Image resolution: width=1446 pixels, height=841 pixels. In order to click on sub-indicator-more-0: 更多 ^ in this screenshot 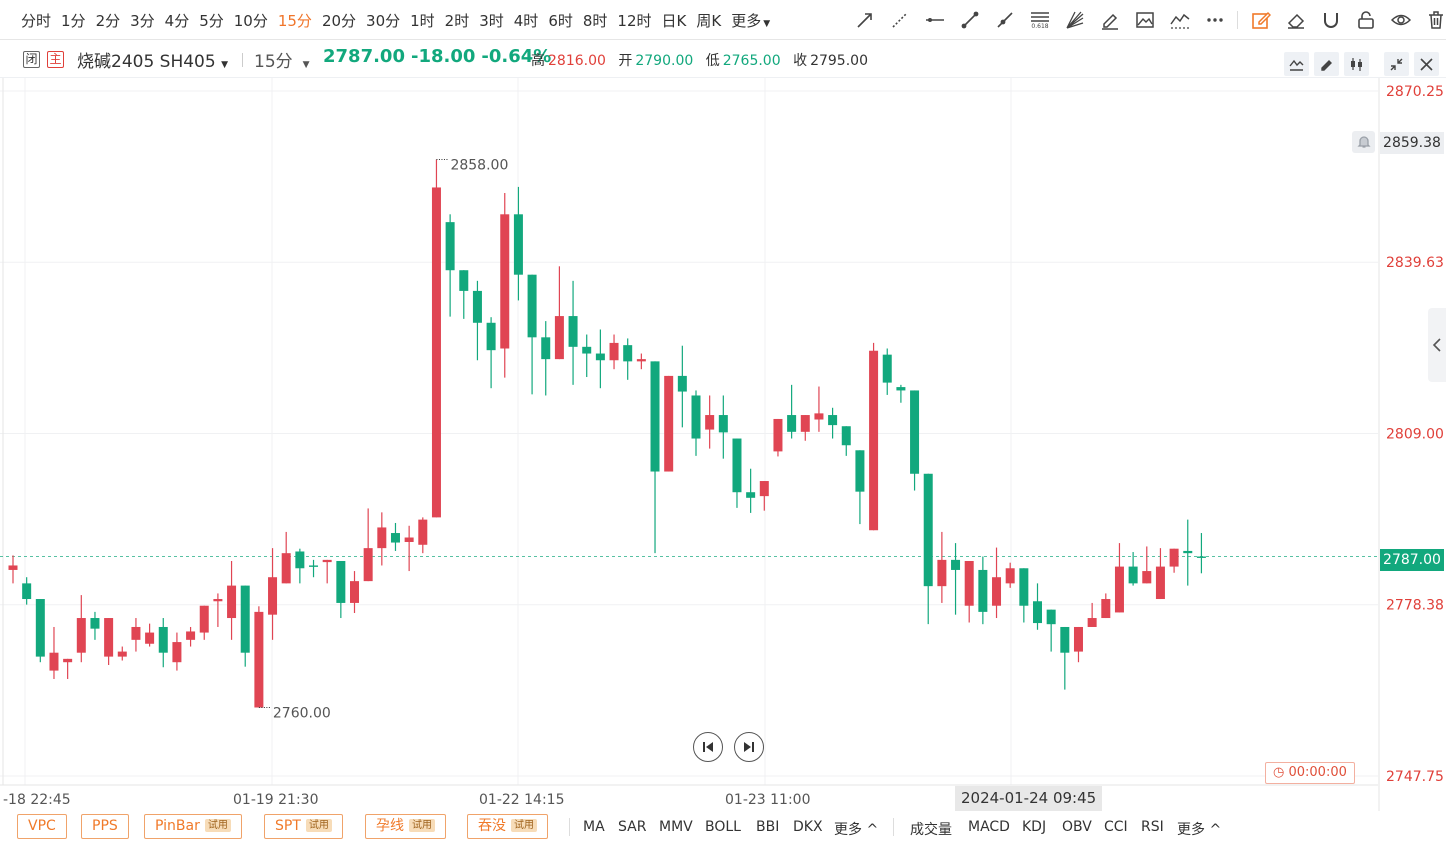, I will do `click(1199, 830)`.